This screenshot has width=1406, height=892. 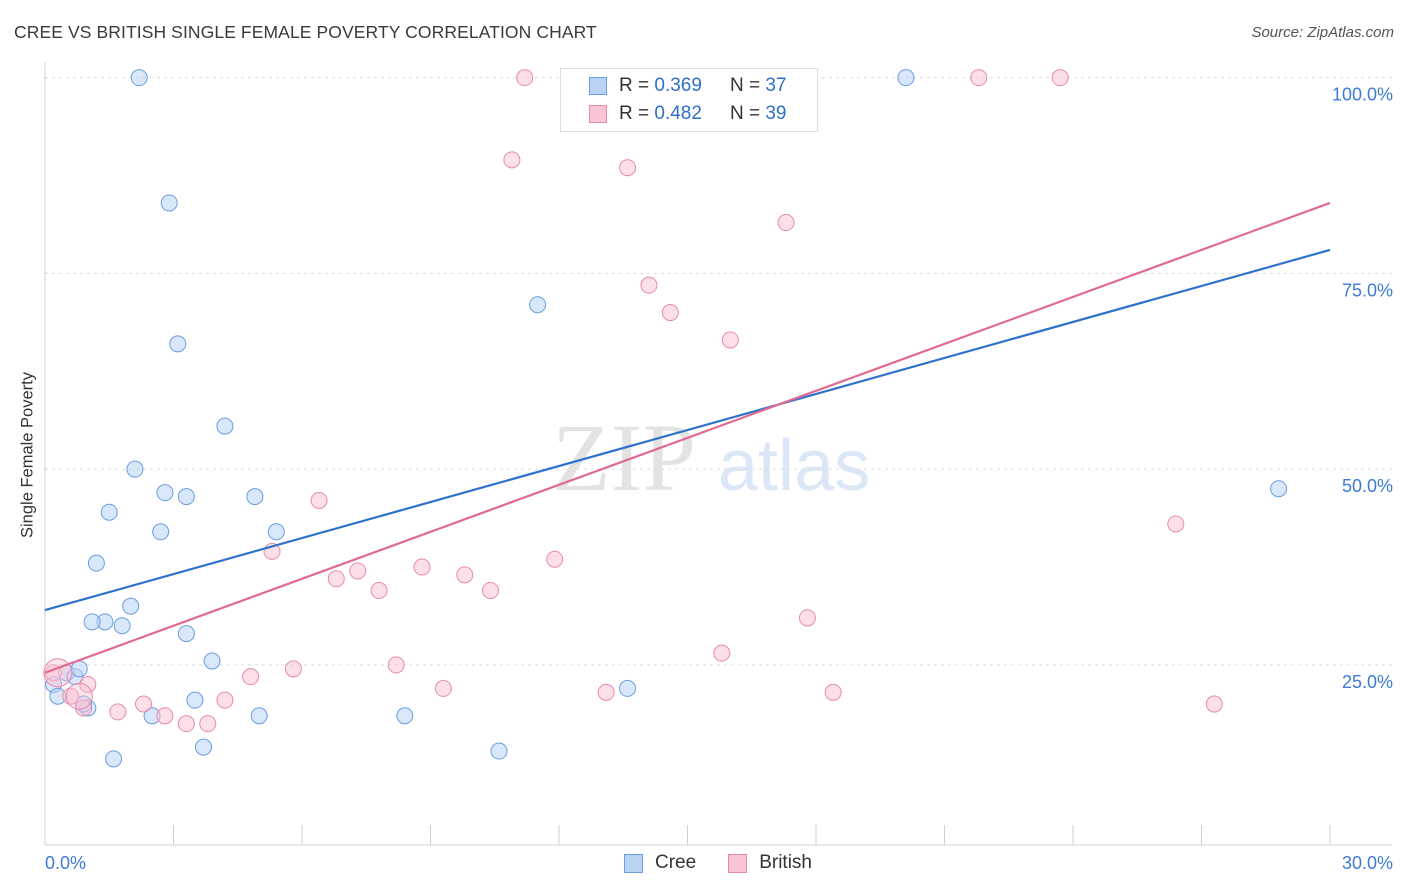 I want to click on y-tick-label: 75.0%, so click(x=1367, y=290).